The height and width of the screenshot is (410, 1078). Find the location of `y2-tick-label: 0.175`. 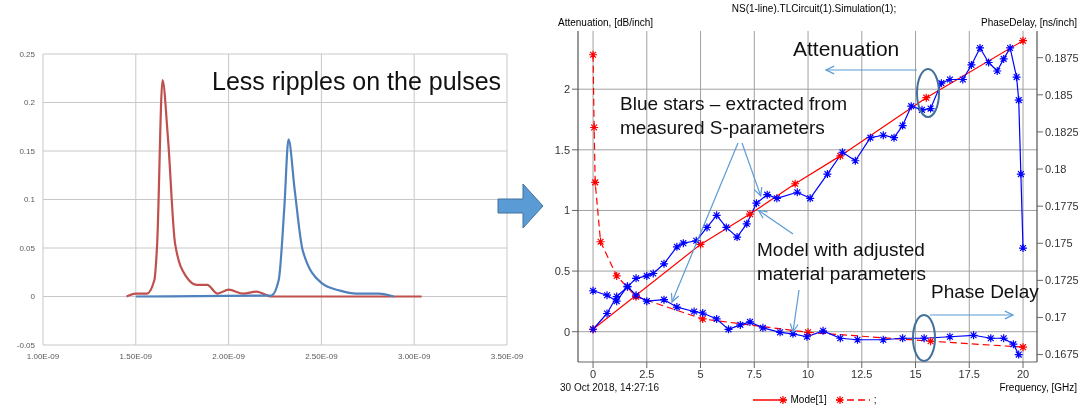

y2-tick-label: 0.175 is located at coordinates (1059, 243).